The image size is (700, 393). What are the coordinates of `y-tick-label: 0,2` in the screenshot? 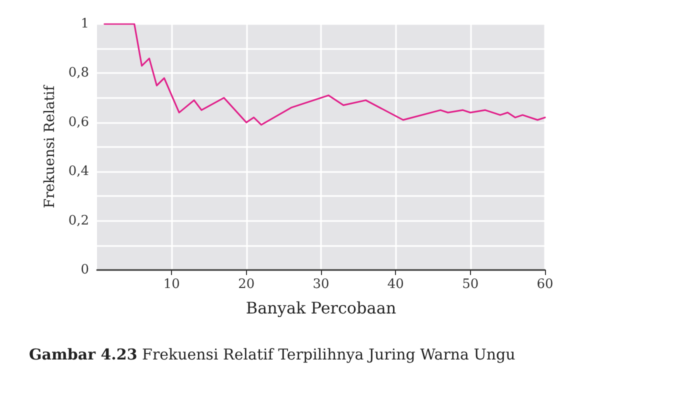 It's located at (78, 220).